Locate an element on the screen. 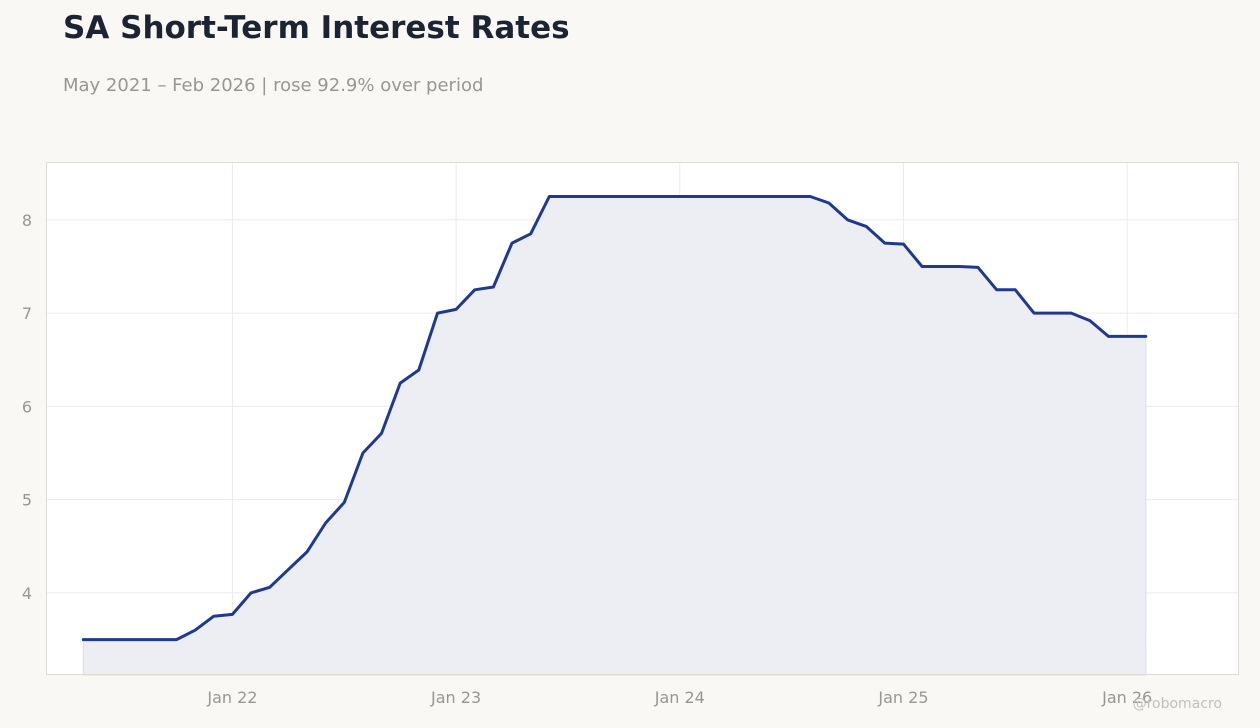 Image resolution: width=1260 pixels, height=728 pixels. watermark: @robomacro is located at coordinates (1177, 704).